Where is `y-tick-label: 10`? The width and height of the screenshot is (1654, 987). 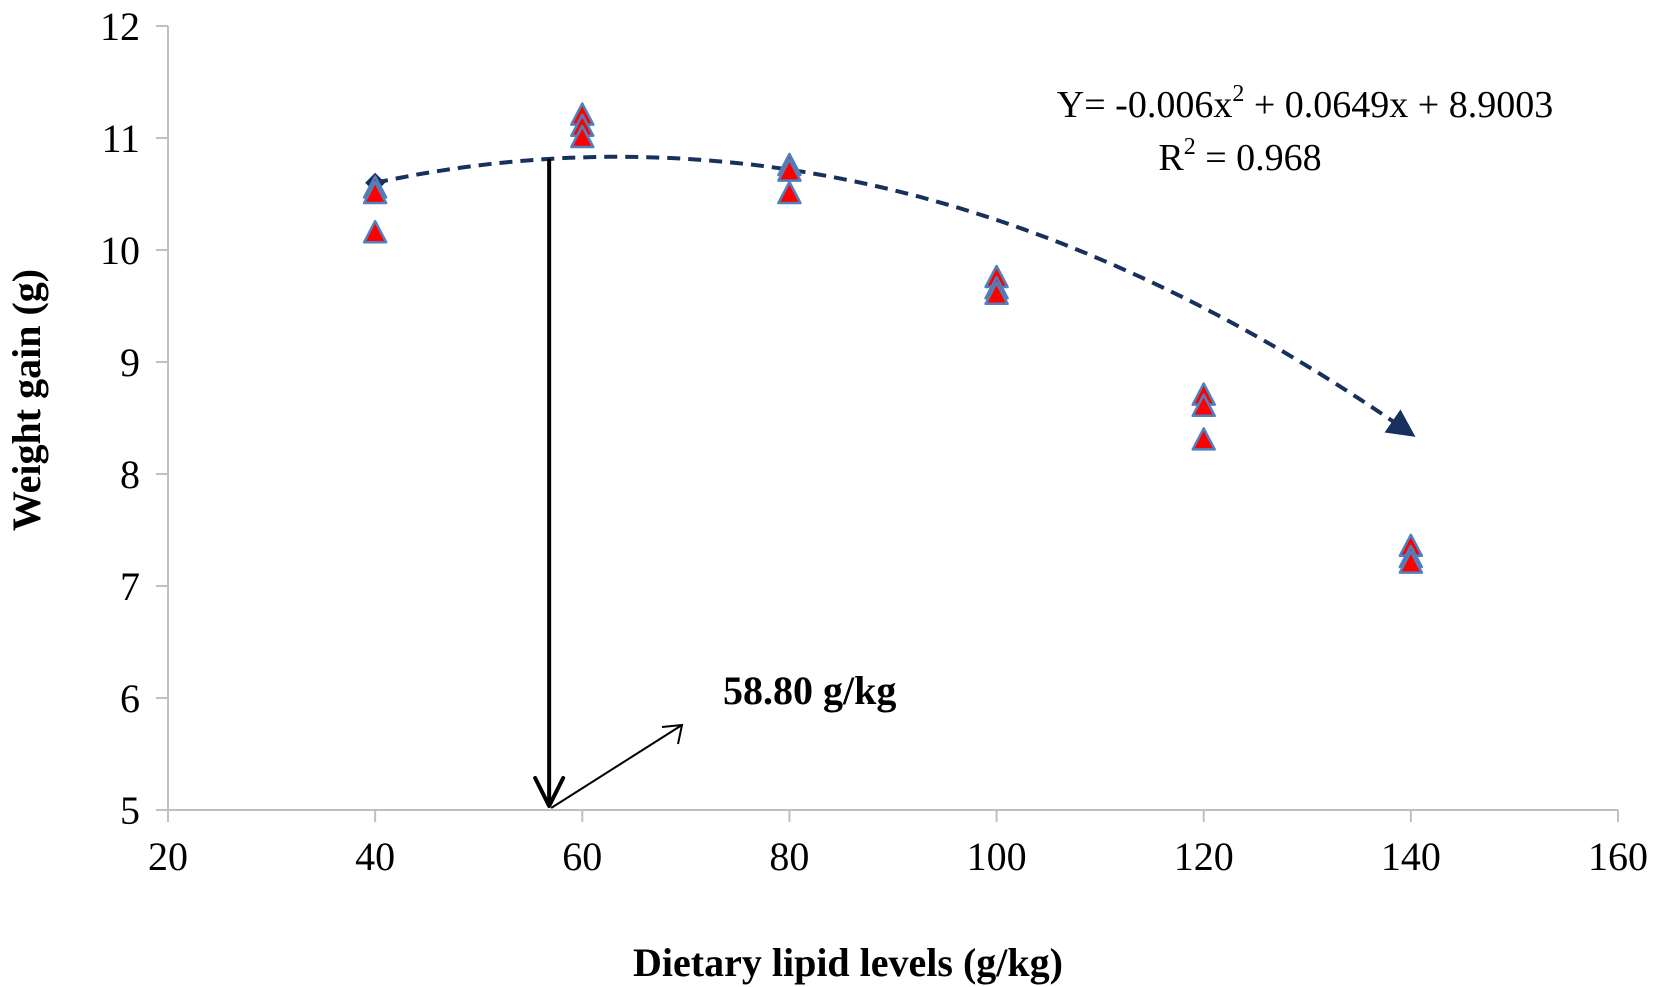 y-tick-label: 10 is located at coordinates (120, 250).